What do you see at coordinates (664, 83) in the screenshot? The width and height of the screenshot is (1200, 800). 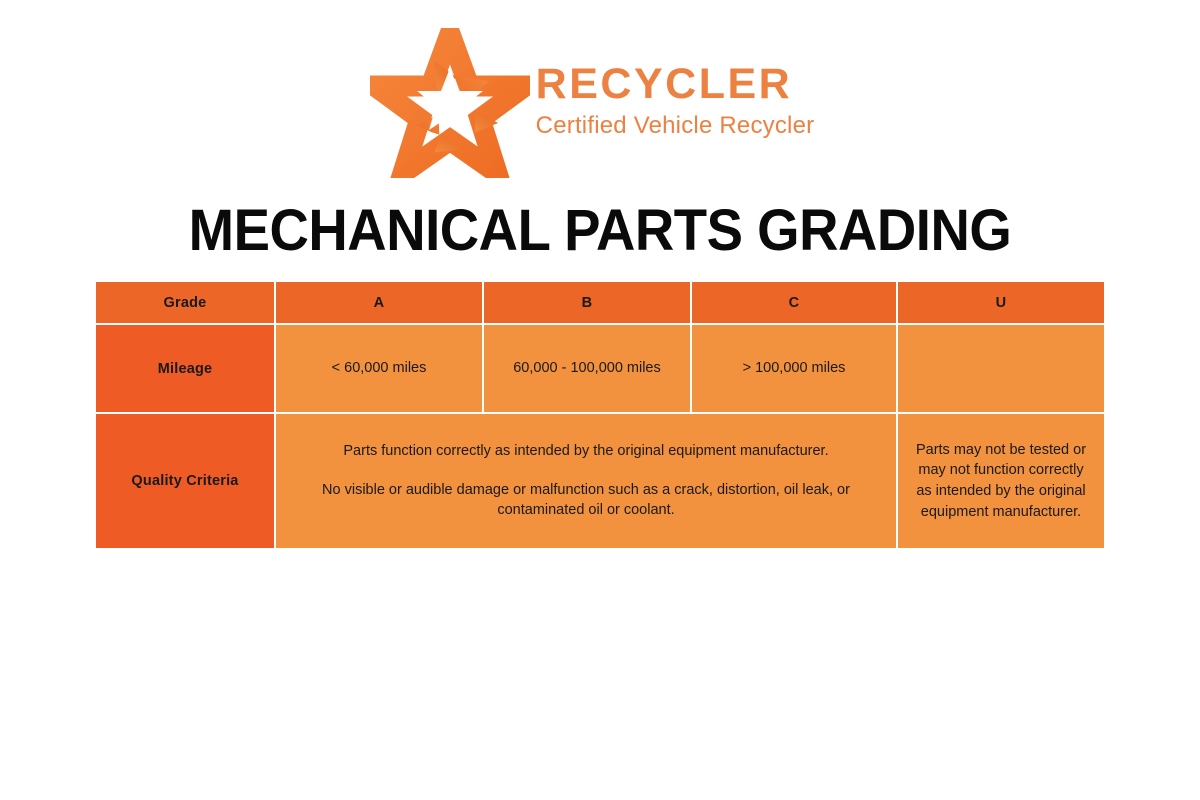 I see `brand-name: RECYCLER` at bounding box center [664, 83].